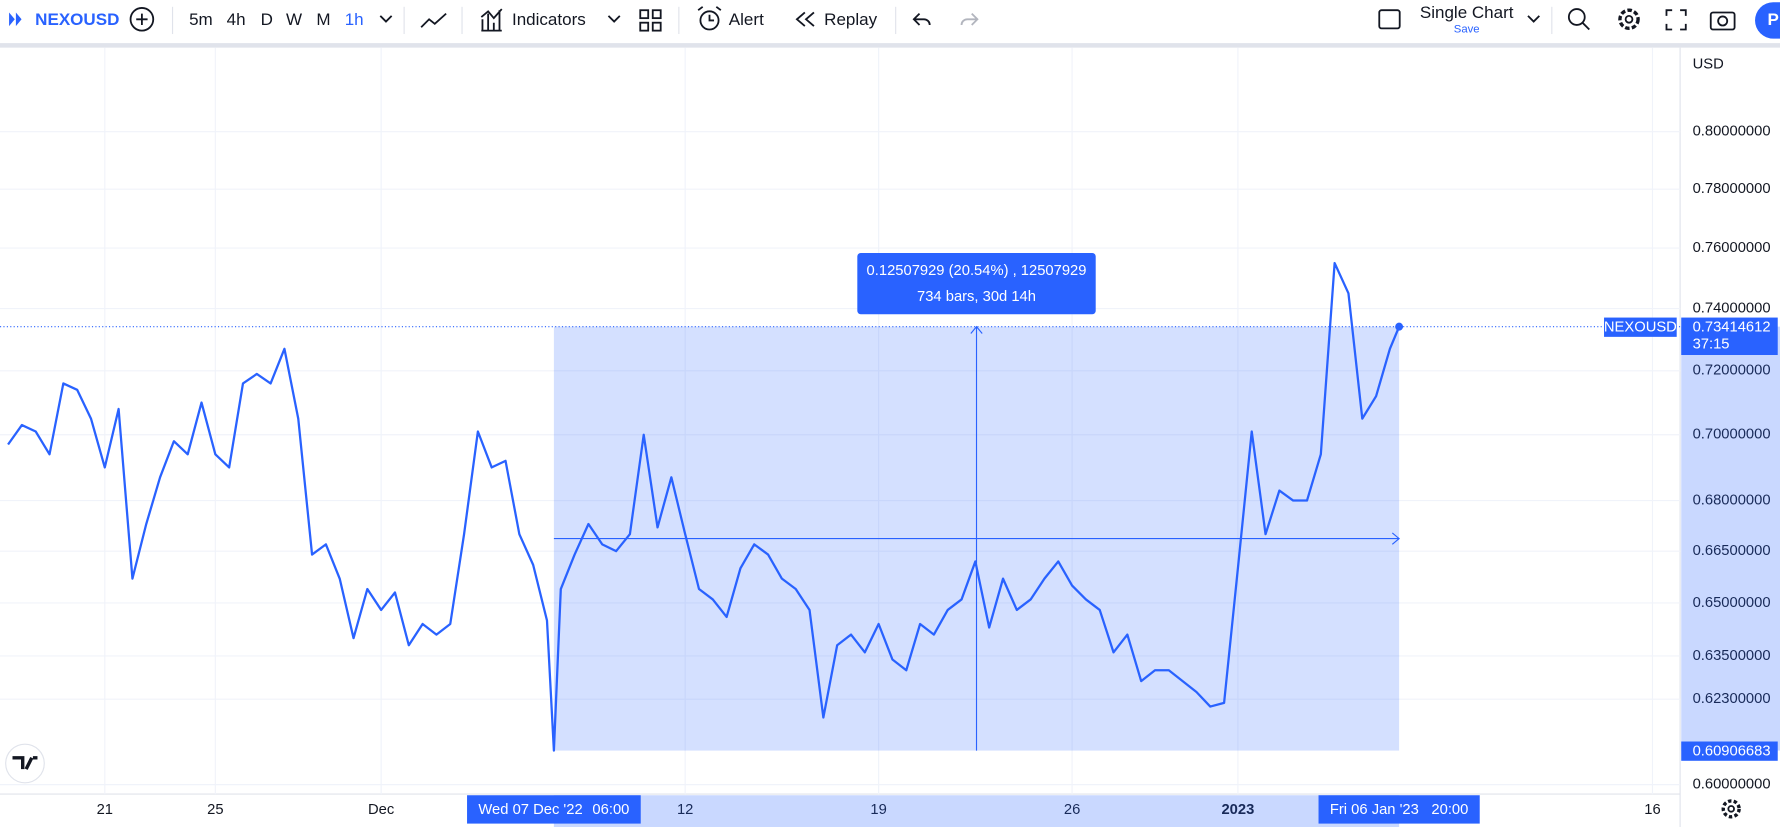 The width and height of the screenshot is (1780, 827). I want to click on publish-bg, so click(1767, 20).